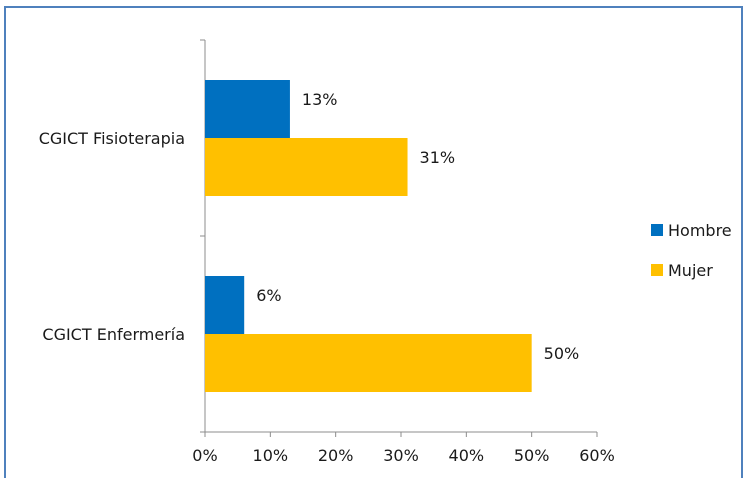  I want to click on x-tick-label: 30%, so click(401, 455).